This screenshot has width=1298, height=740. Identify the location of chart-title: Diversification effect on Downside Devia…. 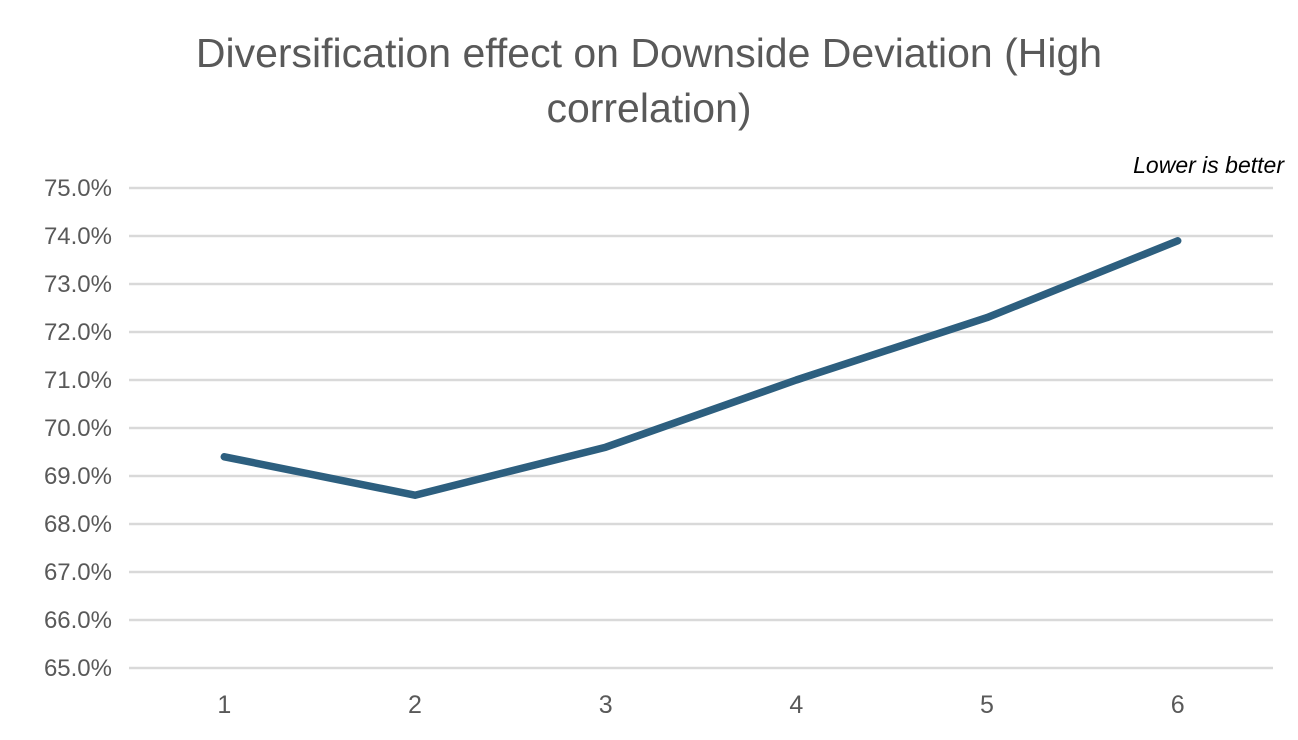
(649, 80).